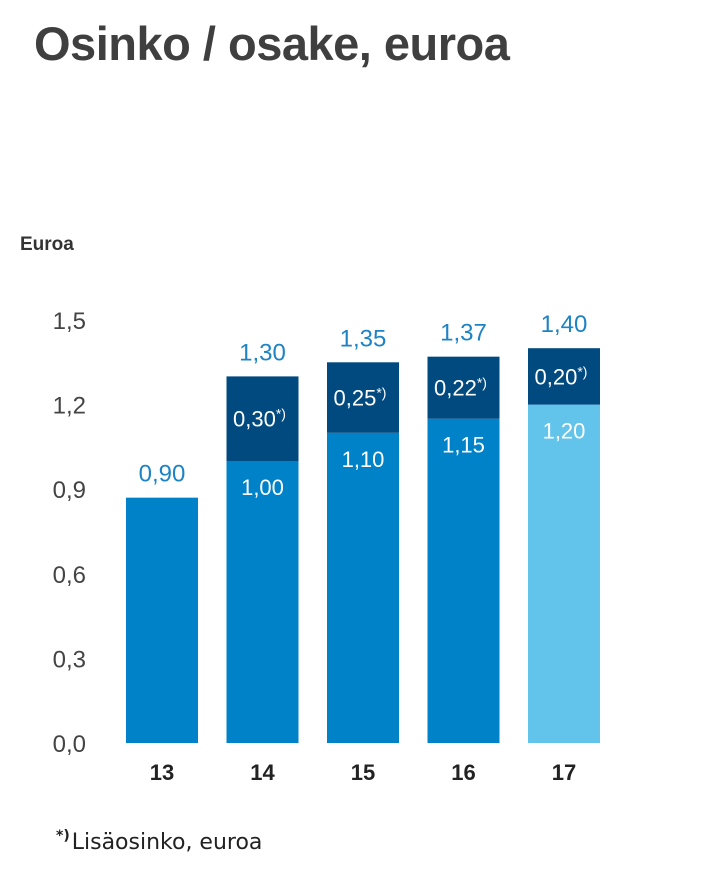 The image size is (720, 882). I want to click on bar-total-label: 1,30, so click(262, 352).